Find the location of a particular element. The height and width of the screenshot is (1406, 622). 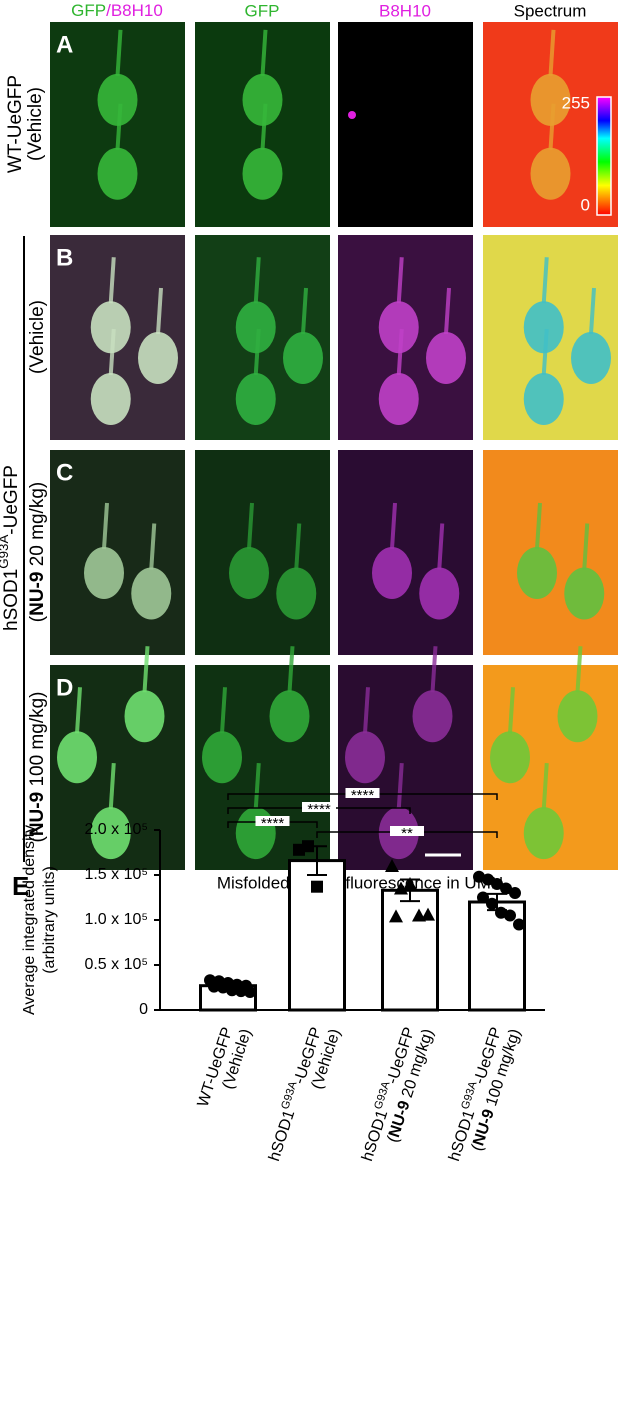

row-label: (NU-9 20 mg/kg) is located at coordinates (37, 552).